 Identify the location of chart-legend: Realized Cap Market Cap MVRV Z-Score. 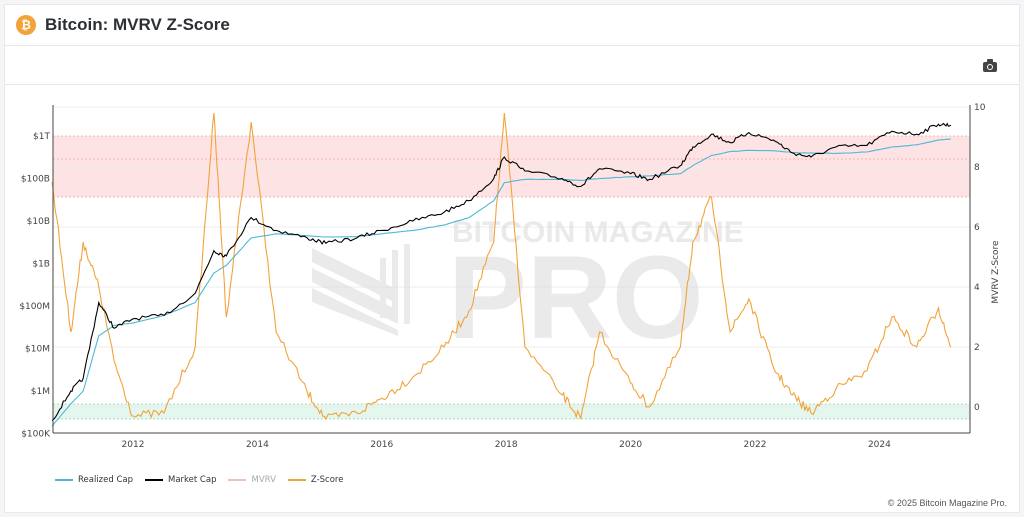
(205, 480).